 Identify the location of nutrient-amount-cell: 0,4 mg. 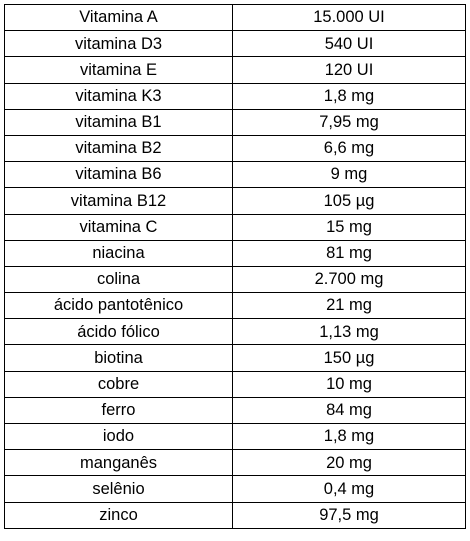
(349, 489).